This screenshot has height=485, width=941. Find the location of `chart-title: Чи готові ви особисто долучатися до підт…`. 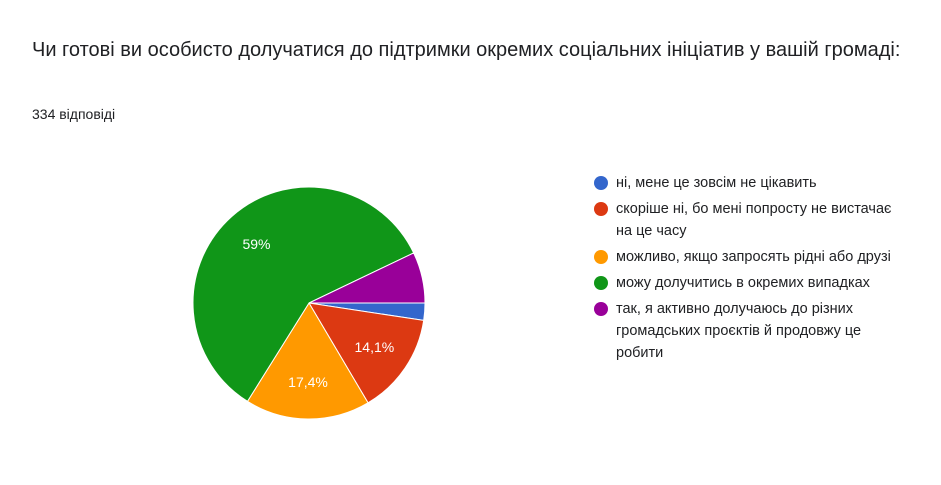

chart-title: Чи готові ви особисто долучатися до підт… is located at coordinates (466, 50).